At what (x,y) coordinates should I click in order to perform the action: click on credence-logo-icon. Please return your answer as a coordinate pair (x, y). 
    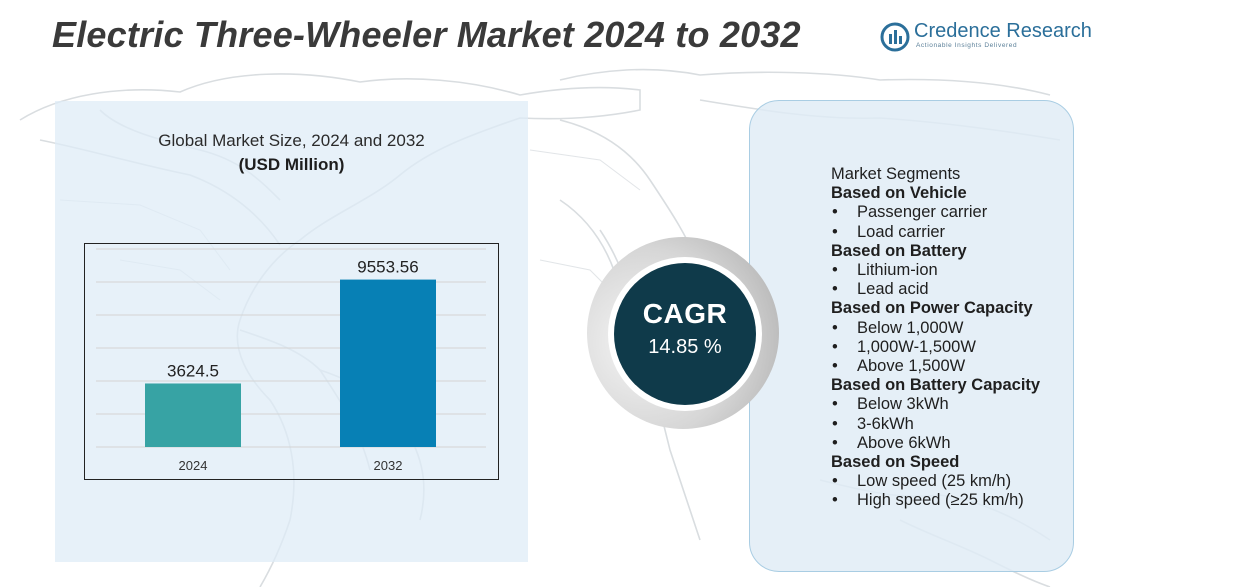
    Looking at the image, I should click on (895, 37).